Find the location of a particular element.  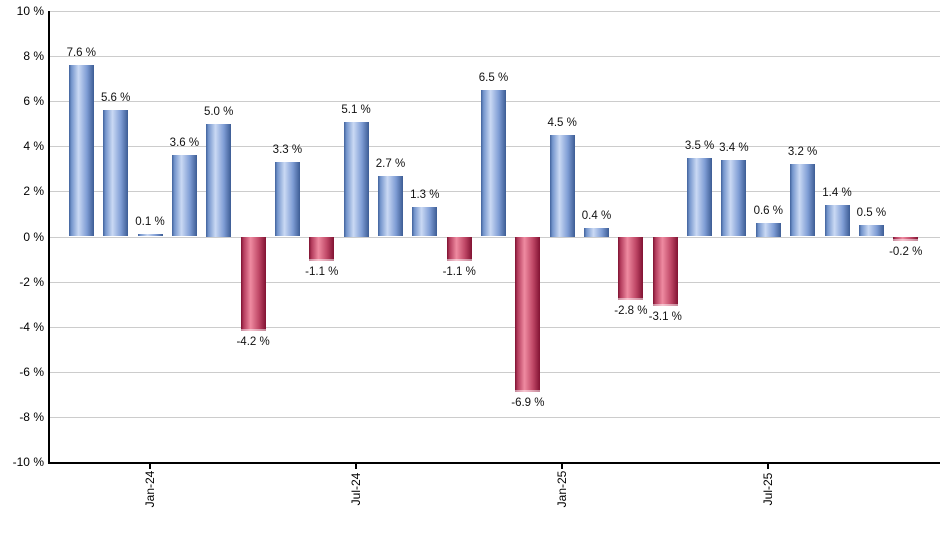

y-axis-tick-label: -4 % is located at coordinates (31, 326).